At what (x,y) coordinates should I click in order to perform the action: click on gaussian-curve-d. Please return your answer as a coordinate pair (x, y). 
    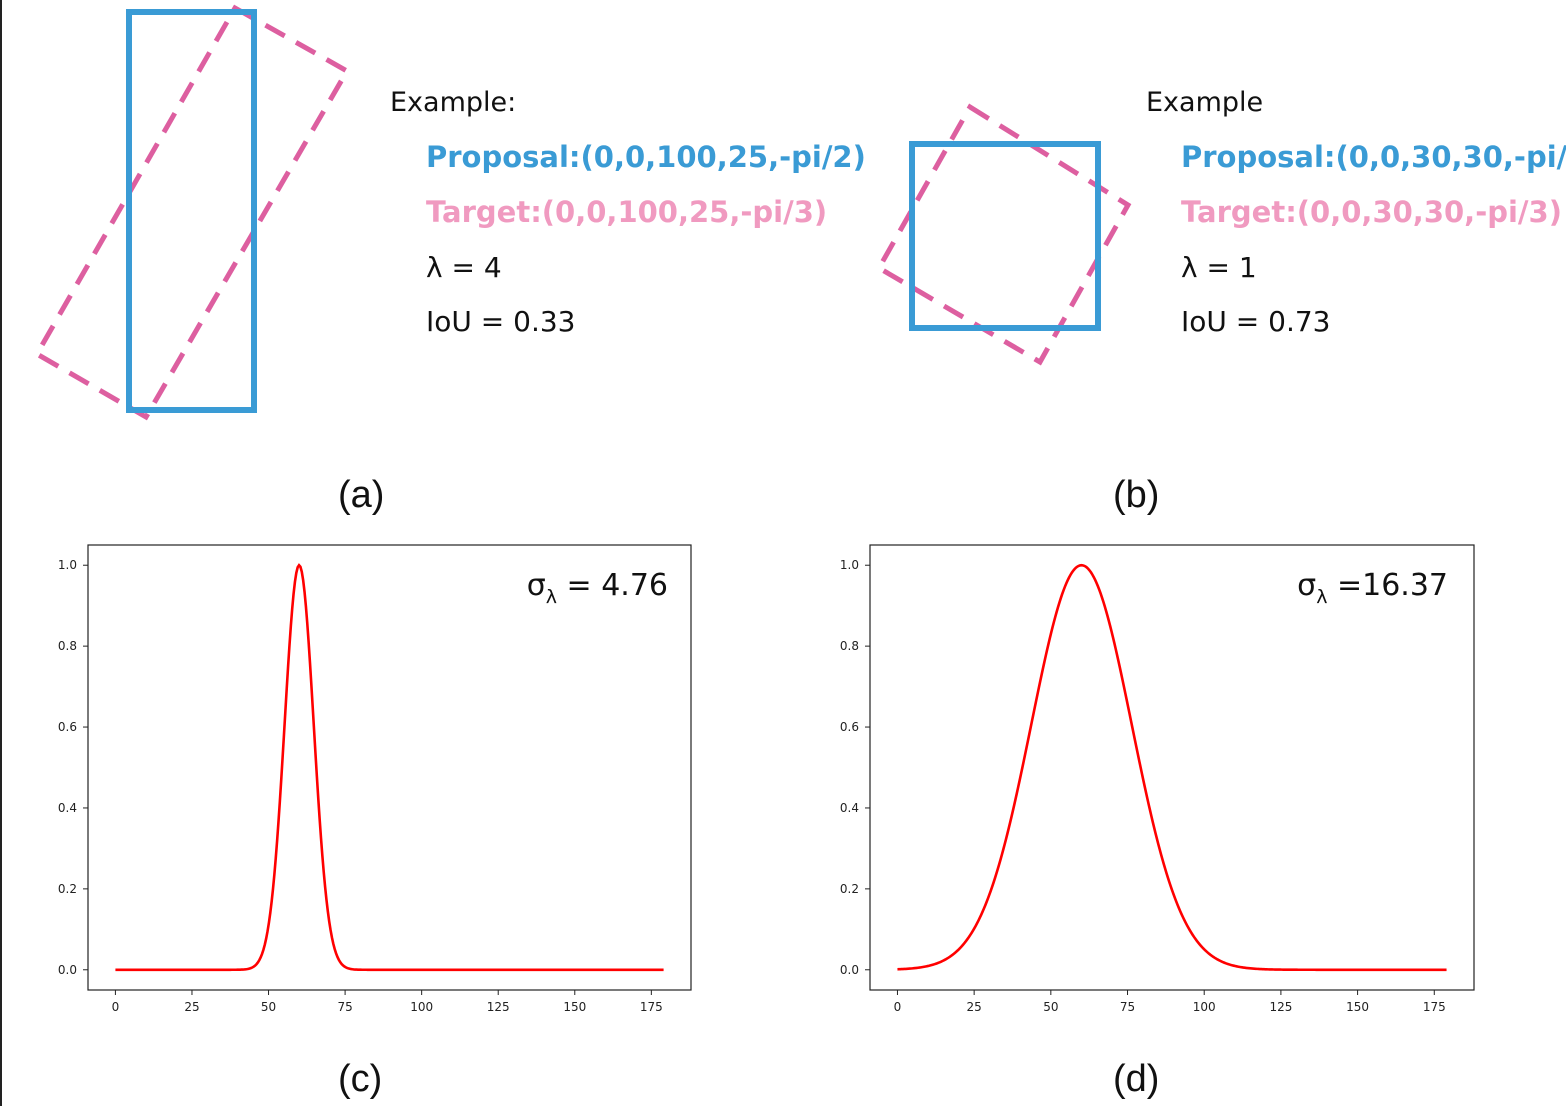
    Looking at the image, I should click on (1172, 767).